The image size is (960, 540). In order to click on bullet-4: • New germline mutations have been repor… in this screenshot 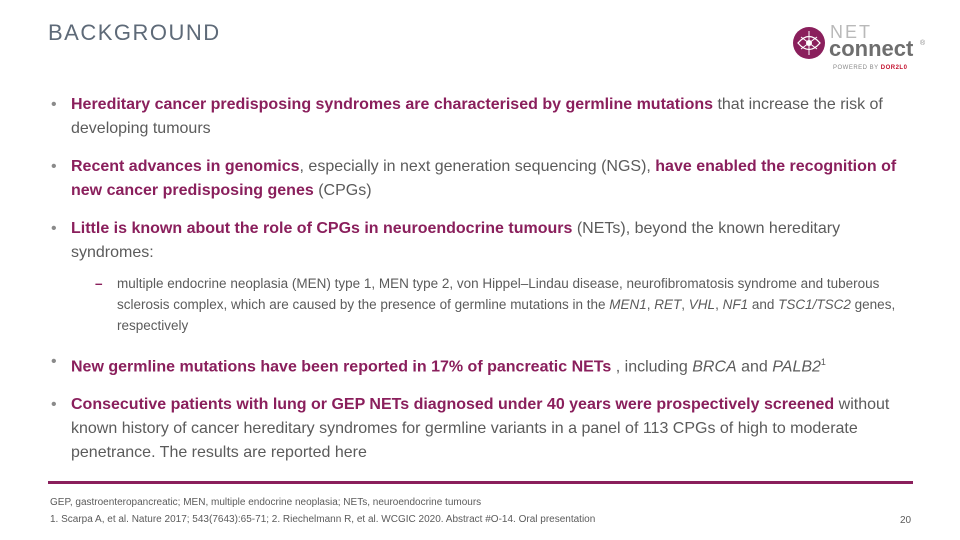, I will do `click(486, 364)`.